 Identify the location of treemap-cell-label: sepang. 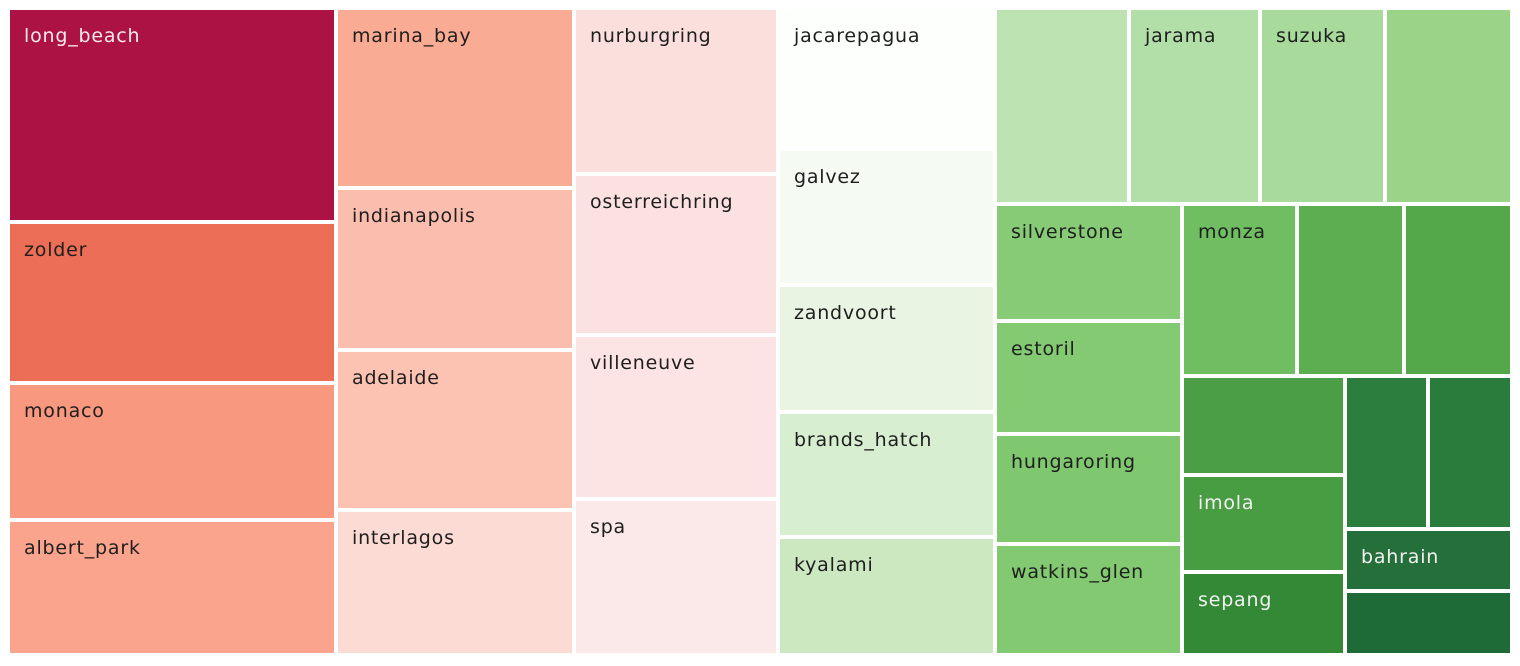
(1235, 600).